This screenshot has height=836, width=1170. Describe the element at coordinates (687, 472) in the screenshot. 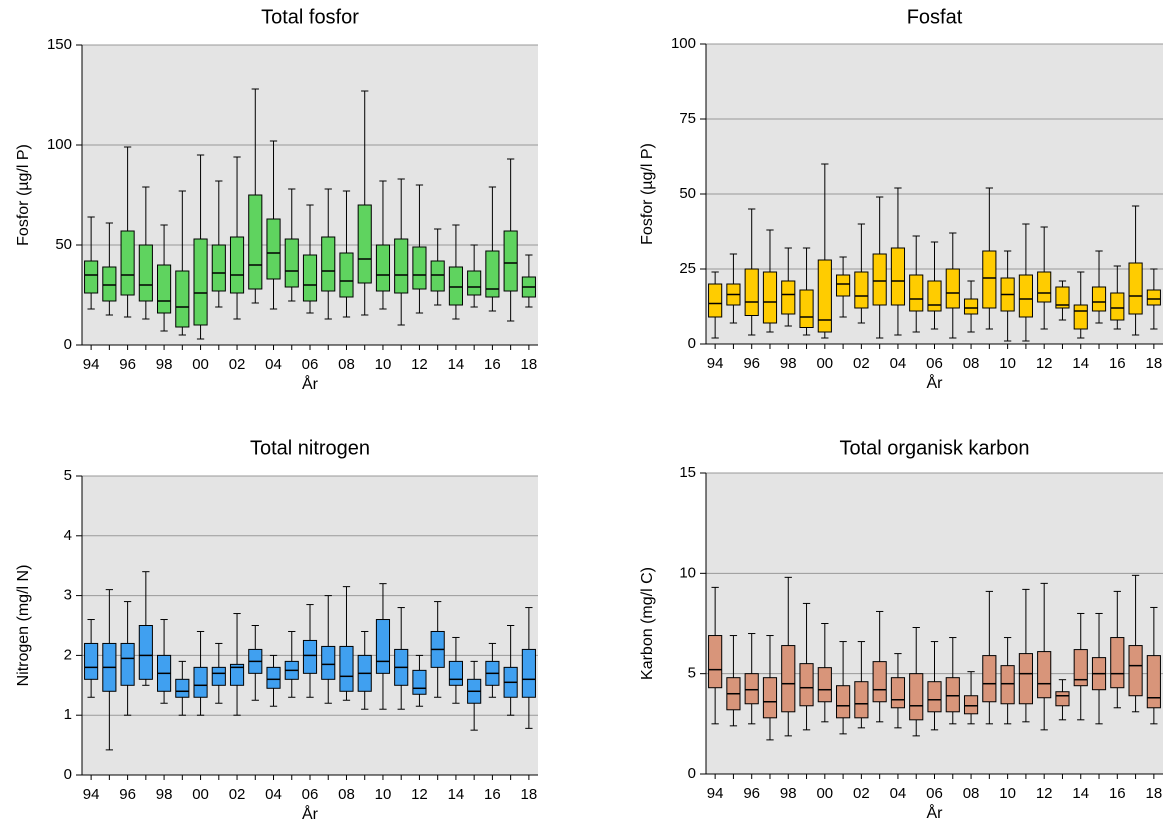

I see `y-tick-label: 15` at that location.